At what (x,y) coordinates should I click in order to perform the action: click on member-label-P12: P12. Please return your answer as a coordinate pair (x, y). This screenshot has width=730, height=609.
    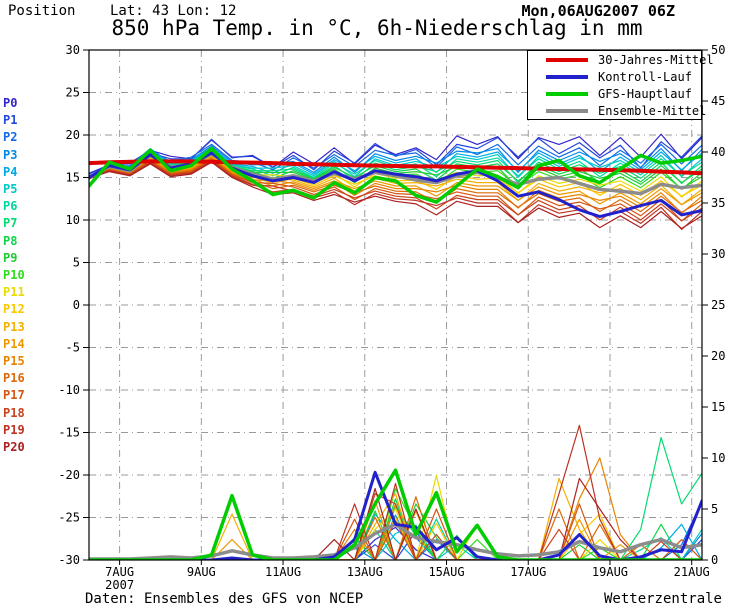
    Looking at the image, I should click on (14, 309).